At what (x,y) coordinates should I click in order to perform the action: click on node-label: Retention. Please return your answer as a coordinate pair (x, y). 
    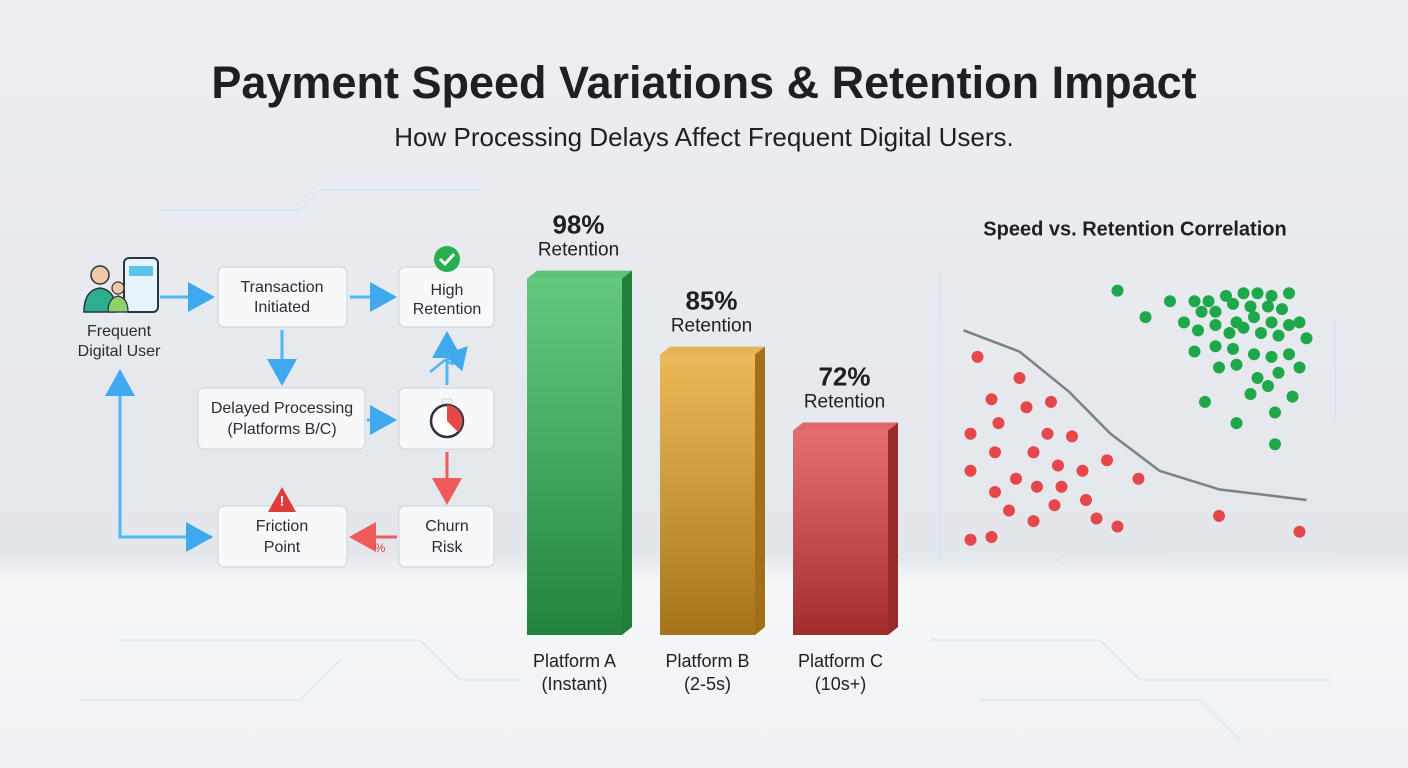
    Looking at the image, I should click on (447, 309).